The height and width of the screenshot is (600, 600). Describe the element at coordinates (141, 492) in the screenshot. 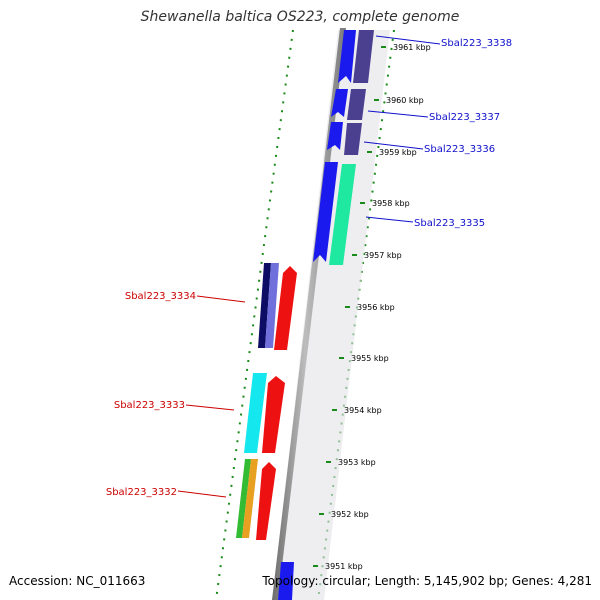

I see `gene-label-Sbal223_3332: Sbal223_3332` at that location.